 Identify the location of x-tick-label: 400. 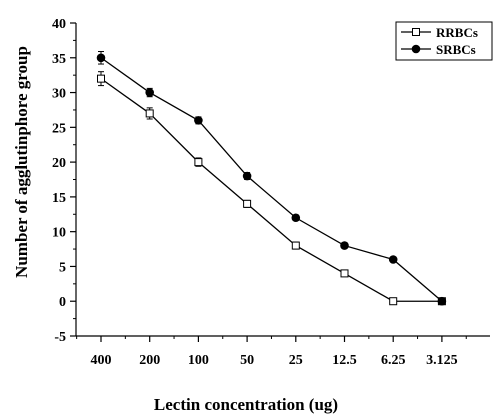
(101, 360).